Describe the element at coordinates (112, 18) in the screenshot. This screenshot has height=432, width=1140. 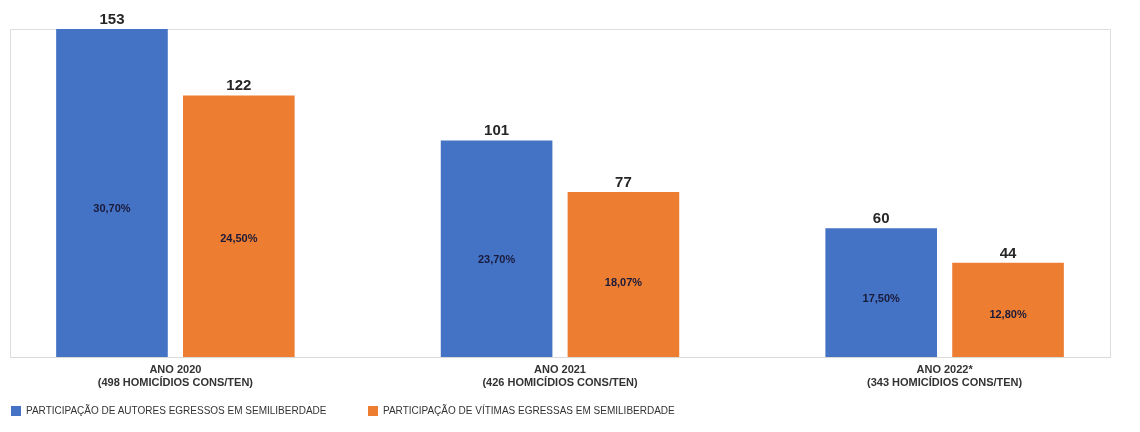
I see `data-label: 153` at that location.